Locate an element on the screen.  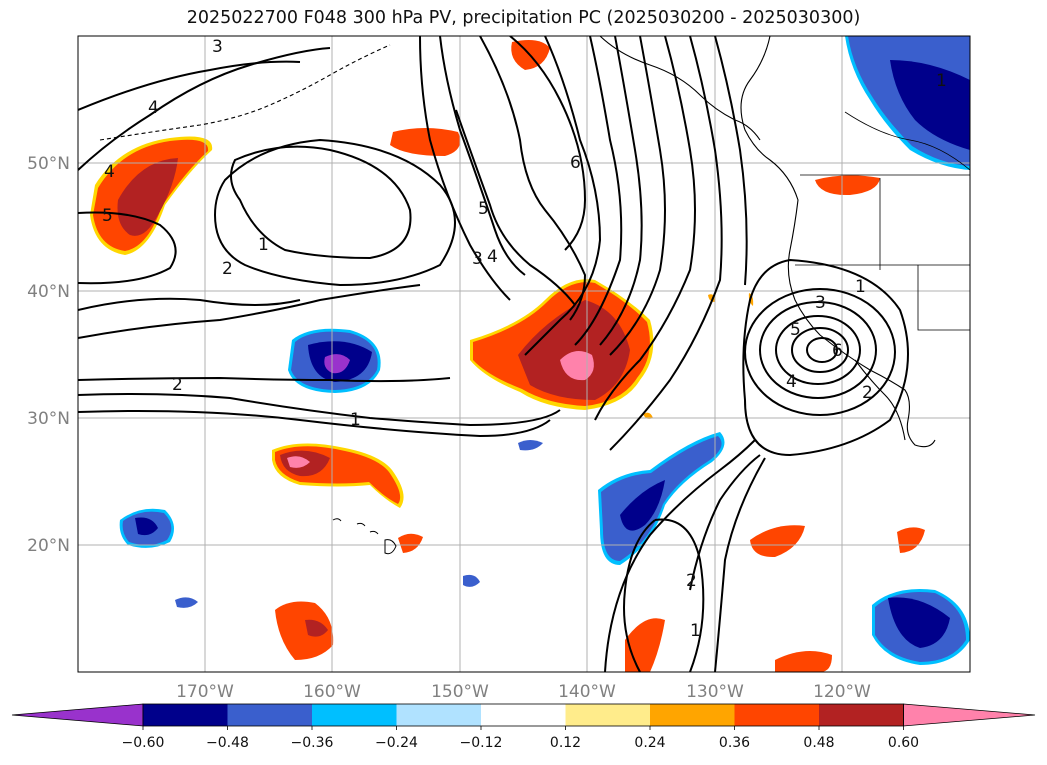
colorbar-extend-max is located at coordinates (969, 715).